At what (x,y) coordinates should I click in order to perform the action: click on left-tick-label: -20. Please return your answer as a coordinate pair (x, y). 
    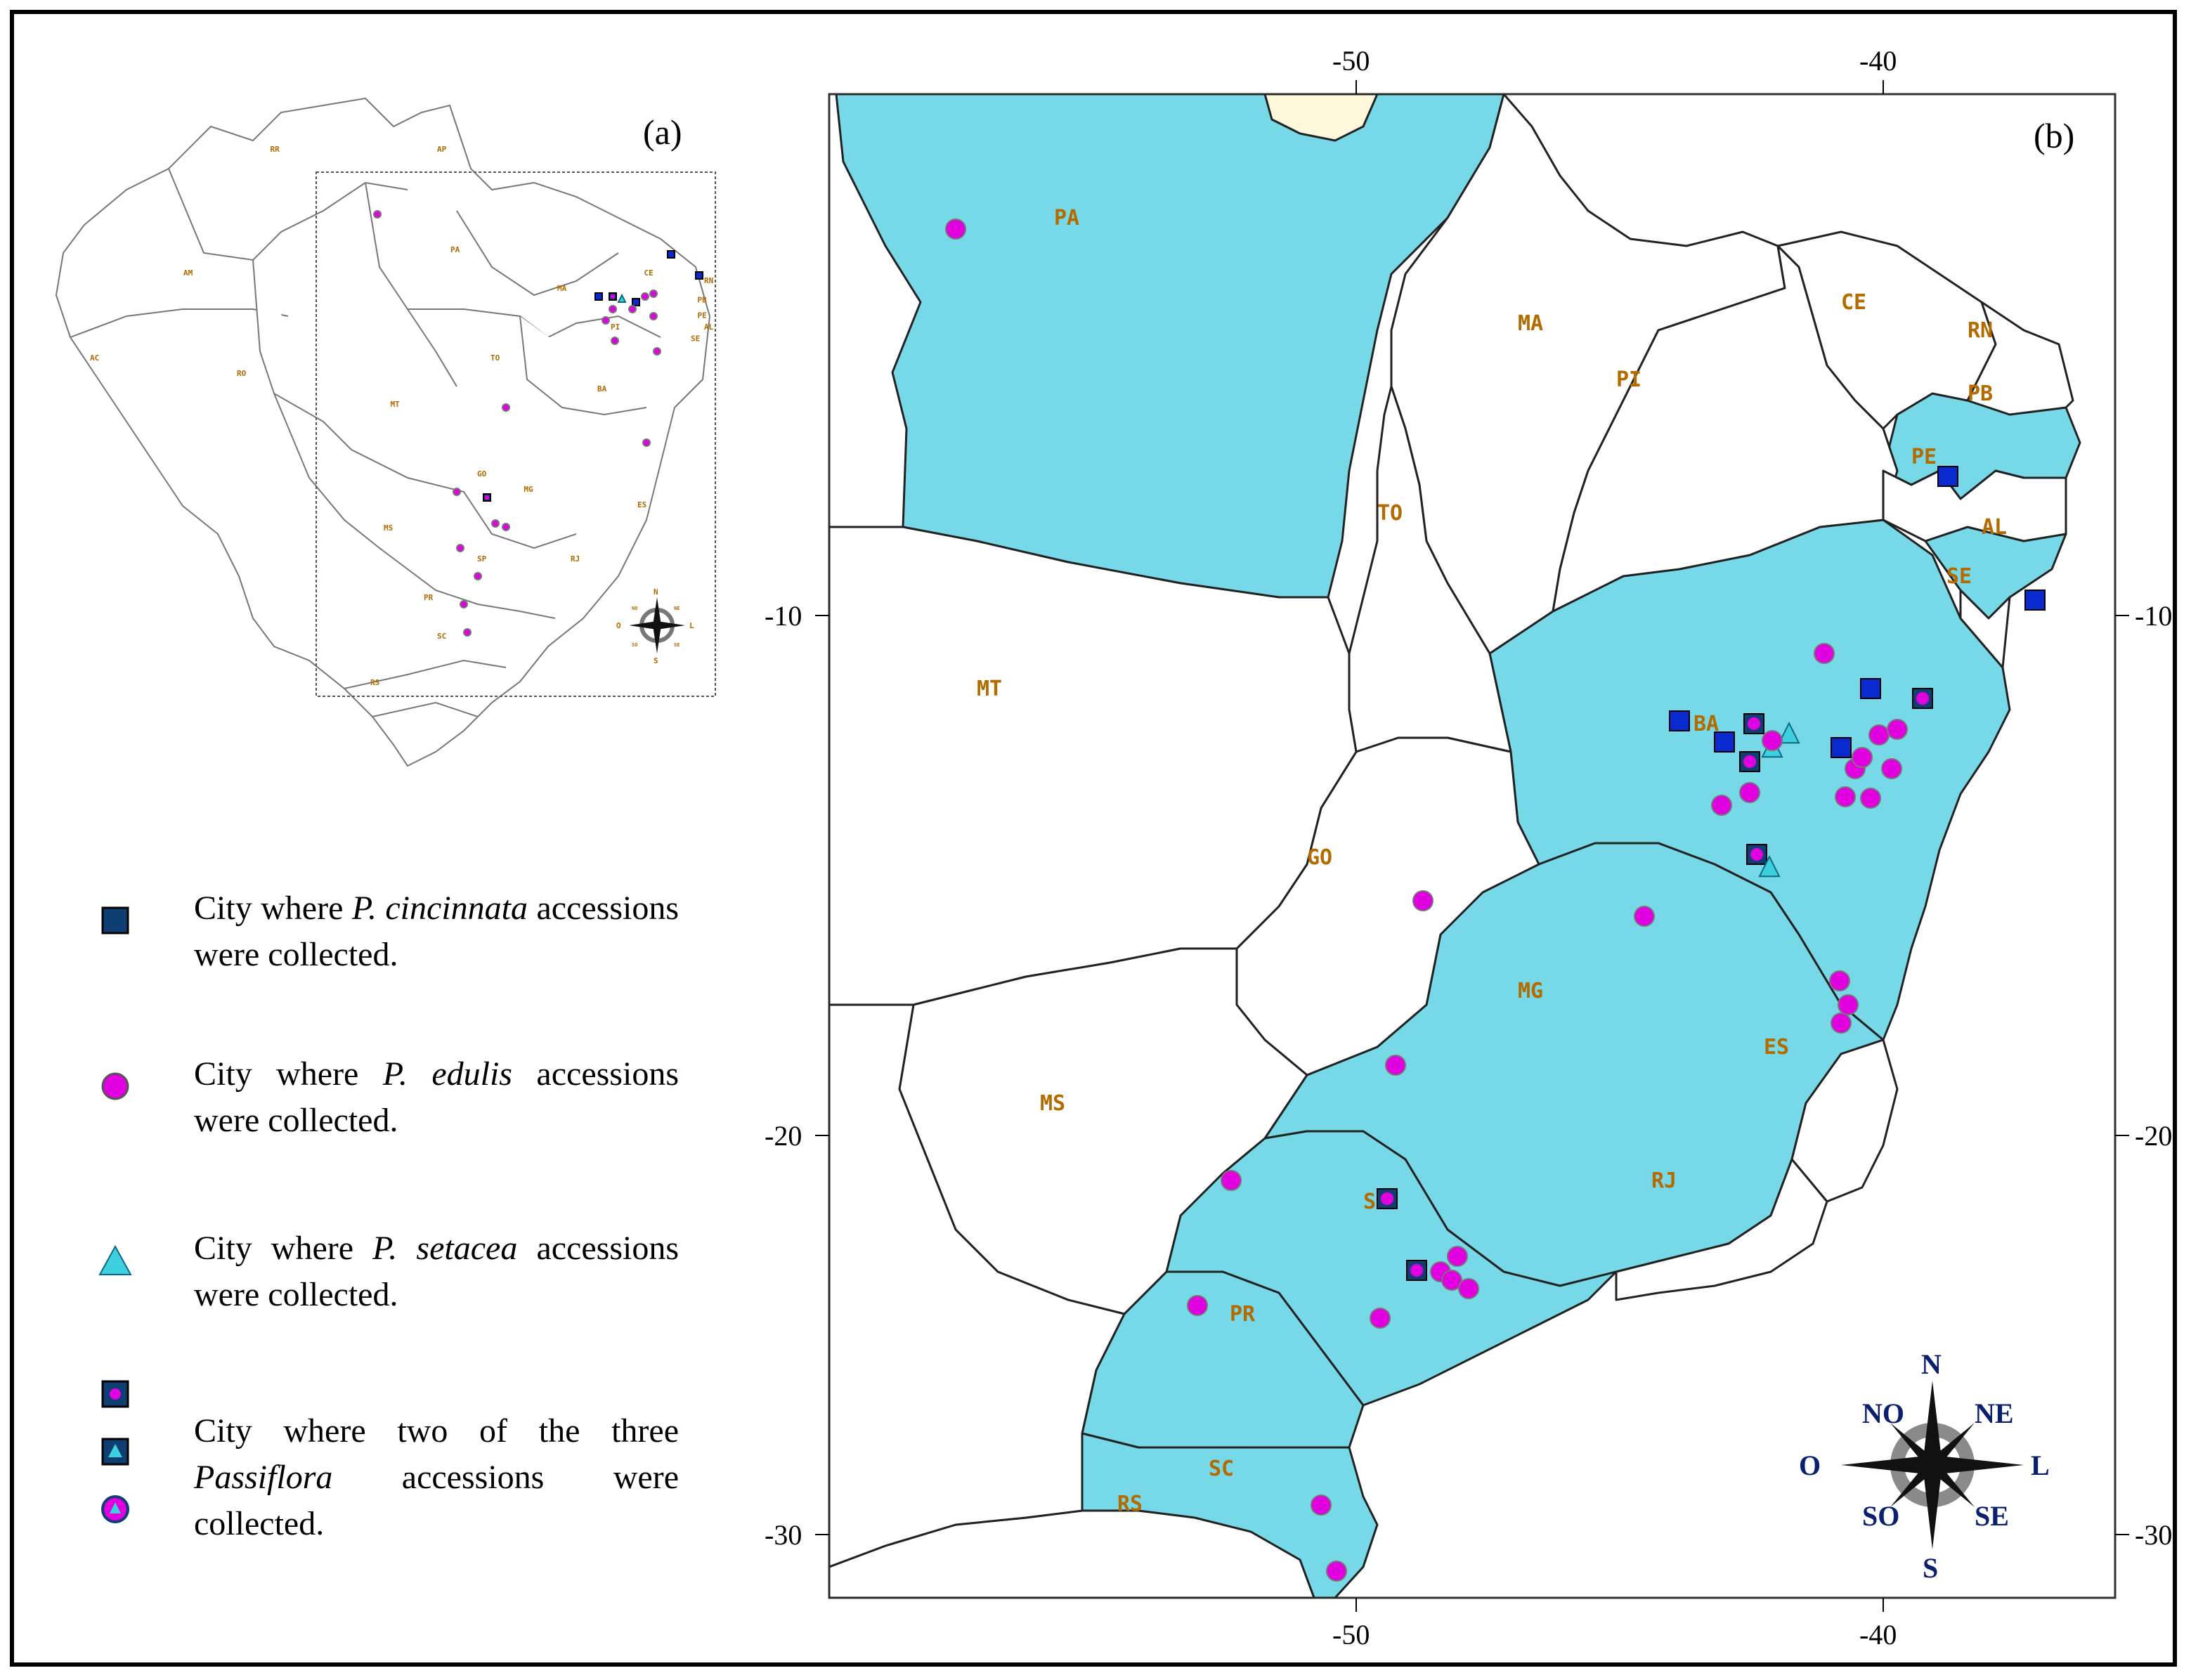
    Looking at the image, I should click on (783, 1136).